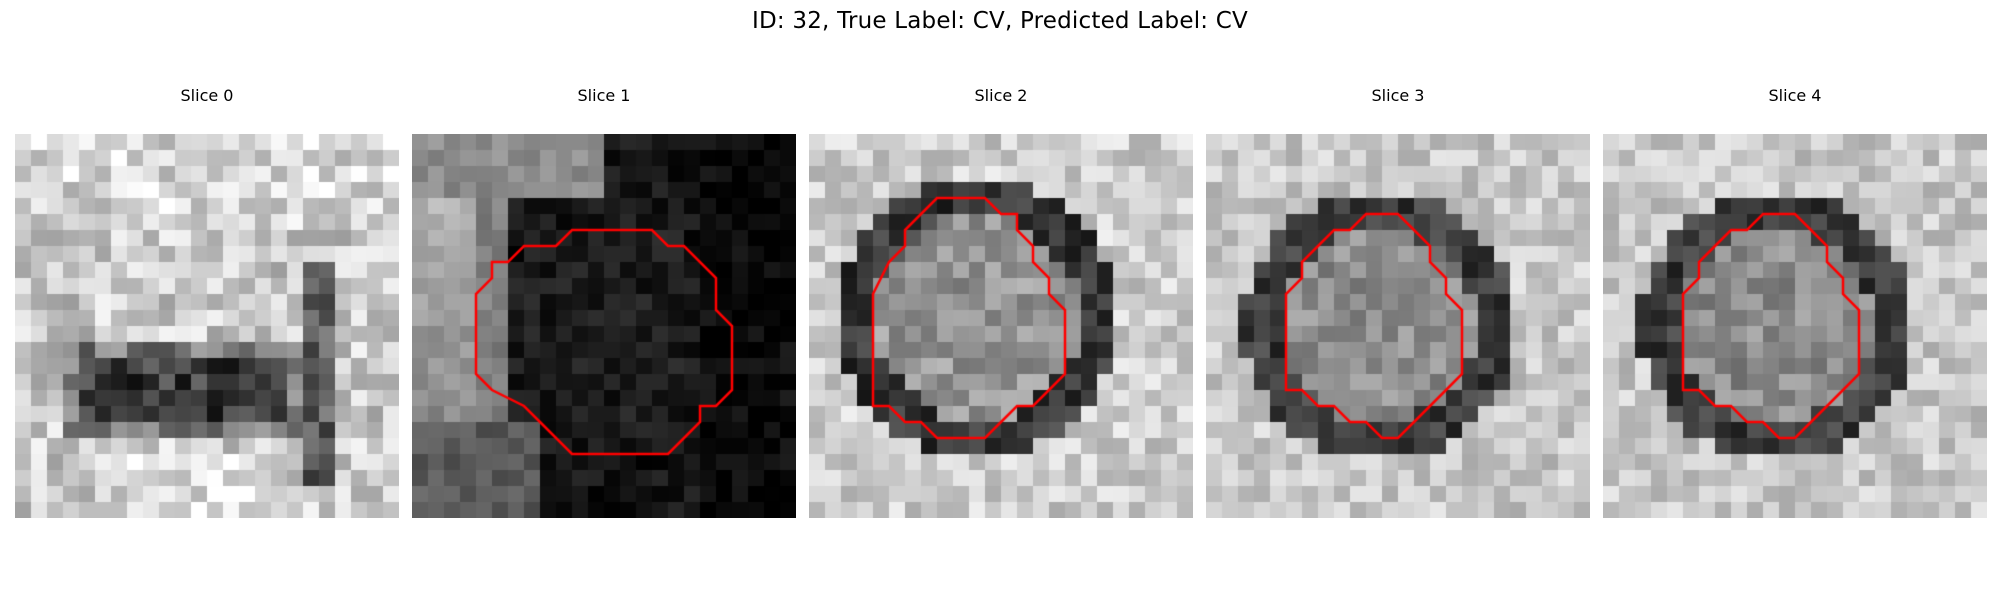  I want to click on slice-title: Slice 2, so click(1001, 95).